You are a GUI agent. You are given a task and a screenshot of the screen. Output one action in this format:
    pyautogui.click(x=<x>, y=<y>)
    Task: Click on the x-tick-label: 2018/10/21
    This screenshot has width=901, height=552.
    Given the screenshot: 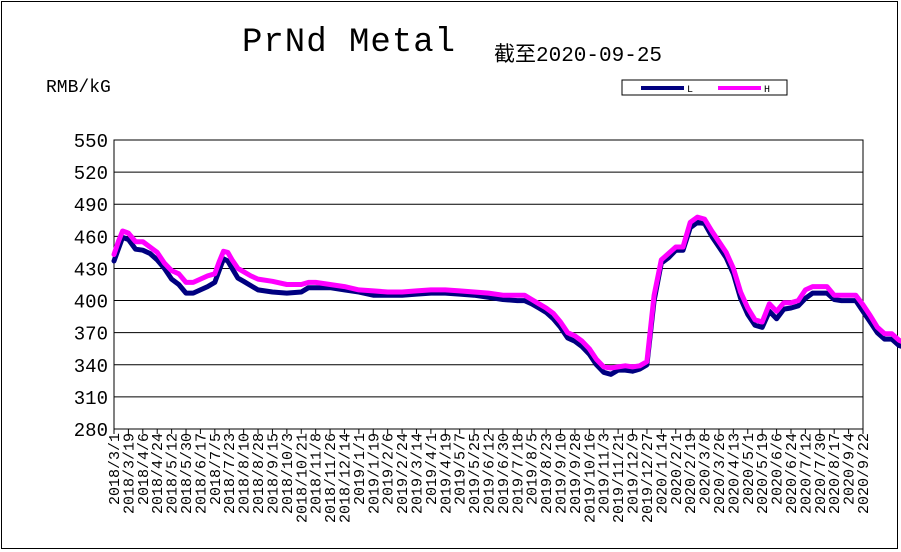 What is the action you would take?
    pyautogui.click(x=302, y=478)
    